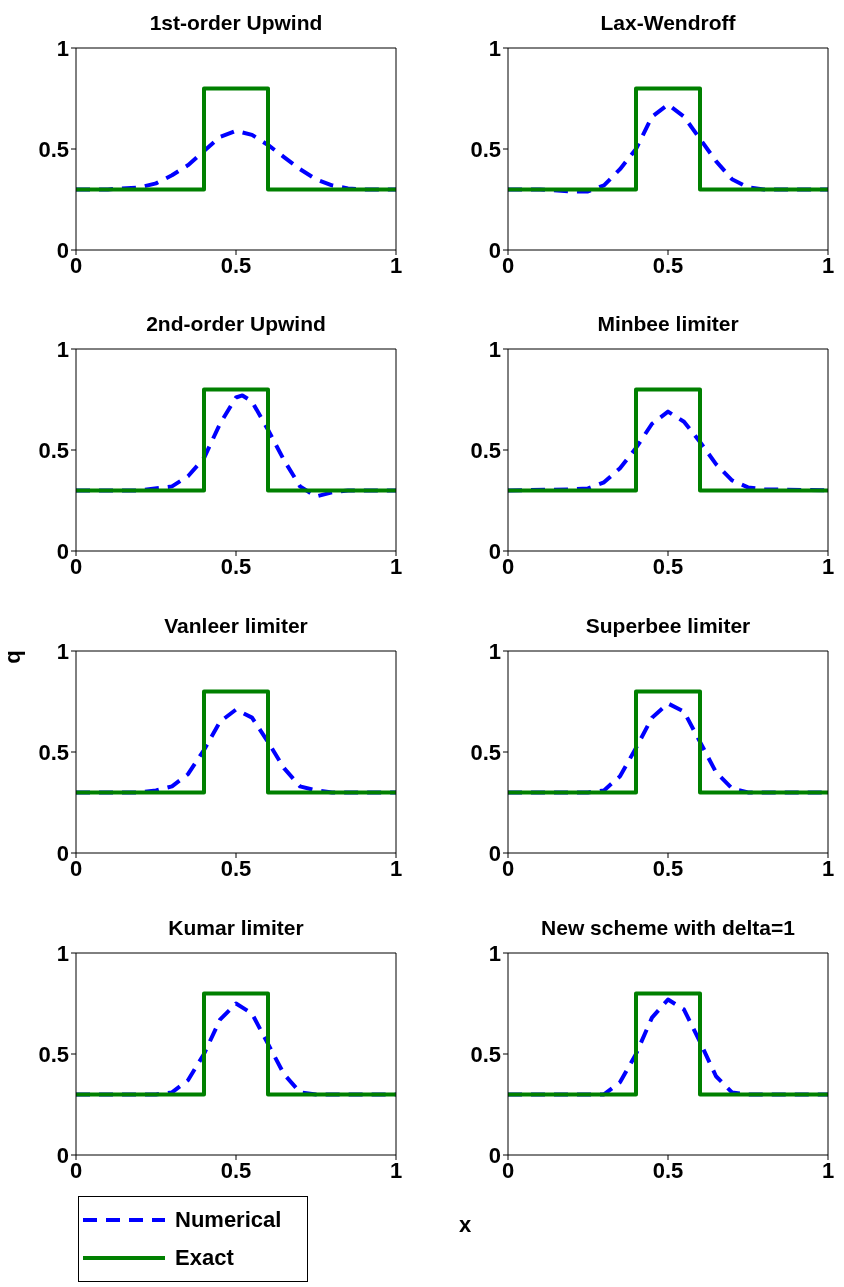 The height and width of the screenshot is (1287, 844). What do you see at coordinates (668, 928) in the screenshot?
I see `chart-title: New scheme with delta=1` at bounding box center [668, 928].